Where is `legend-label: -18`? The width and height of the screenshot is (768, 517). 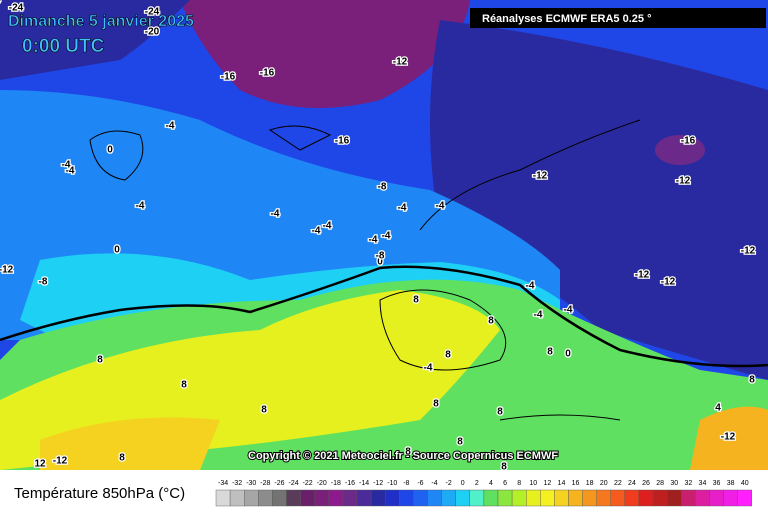 legend-label: -18 is located at coordinates (336, 483).